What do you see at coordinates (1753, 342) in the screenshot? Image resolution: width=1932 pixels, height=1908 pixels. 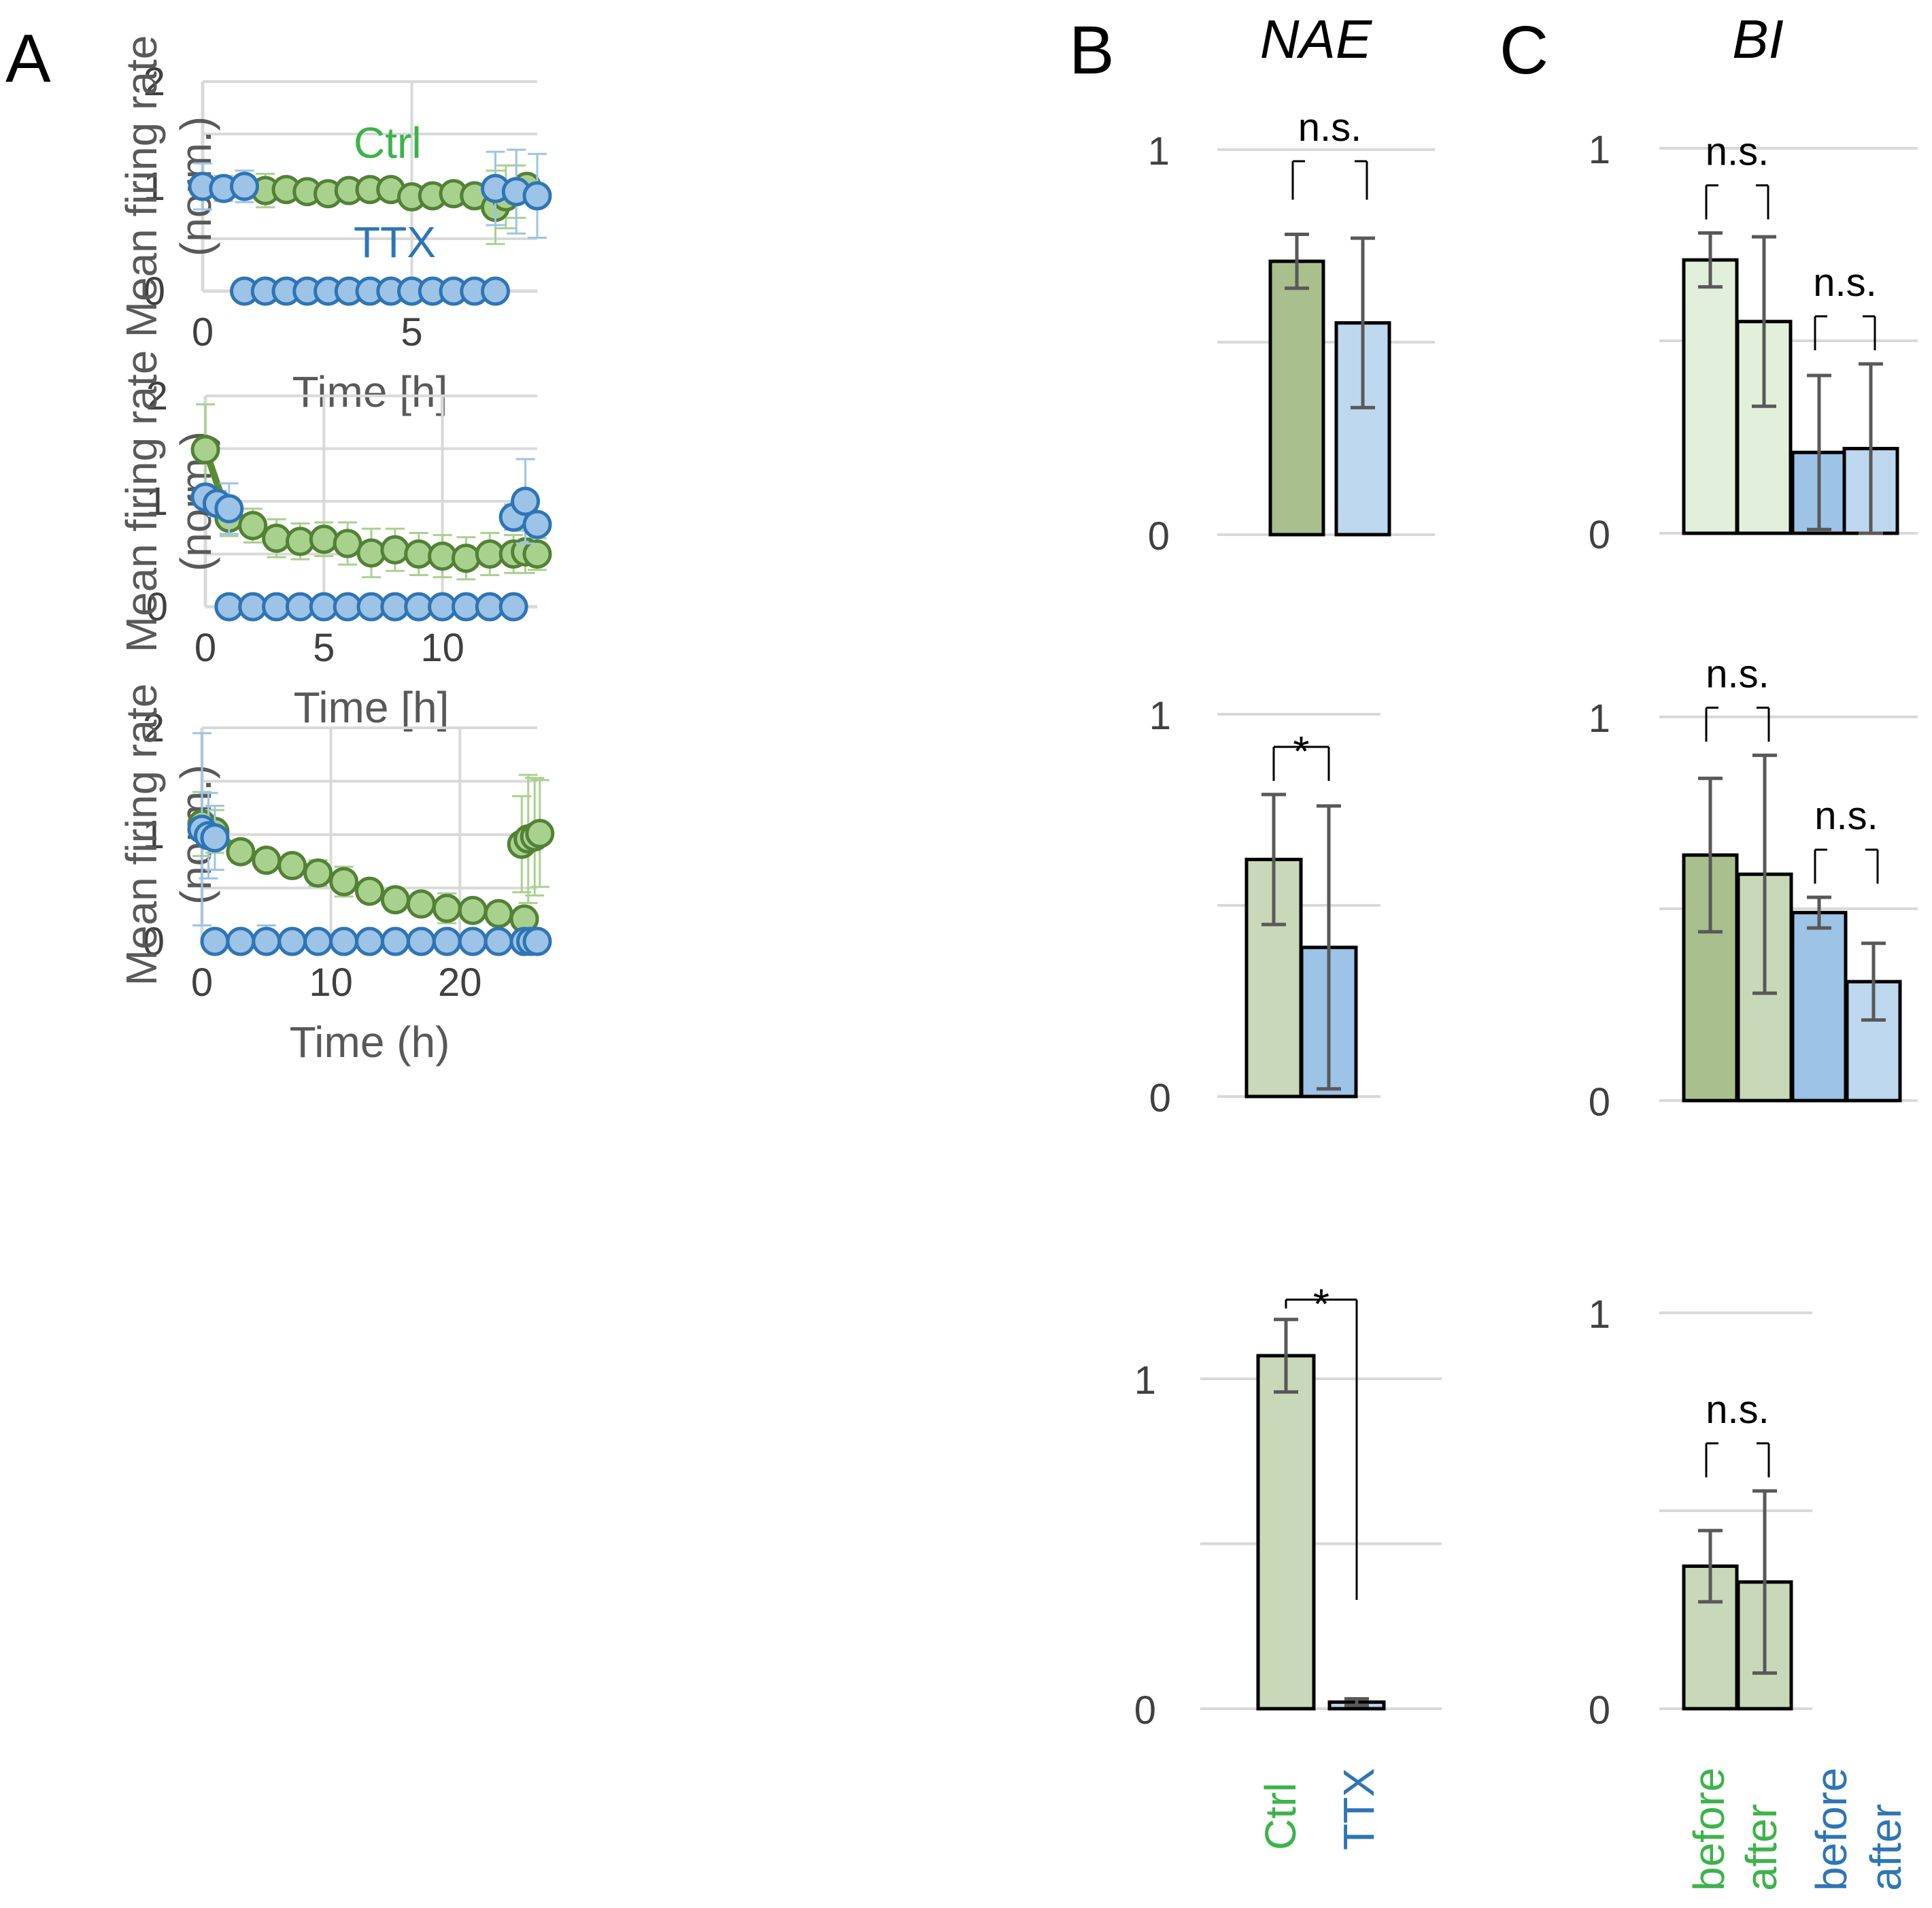 I see `chart-c1-bi: 0 1 n.s. n.s.` at bounding box center [1753, 342].